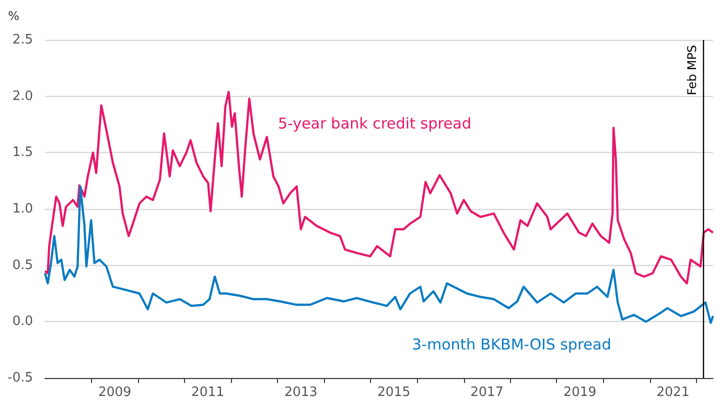  Describe the element at coordinates (22, 96) in the screenshot. I see `y-tick-label: 2.0` at that location.